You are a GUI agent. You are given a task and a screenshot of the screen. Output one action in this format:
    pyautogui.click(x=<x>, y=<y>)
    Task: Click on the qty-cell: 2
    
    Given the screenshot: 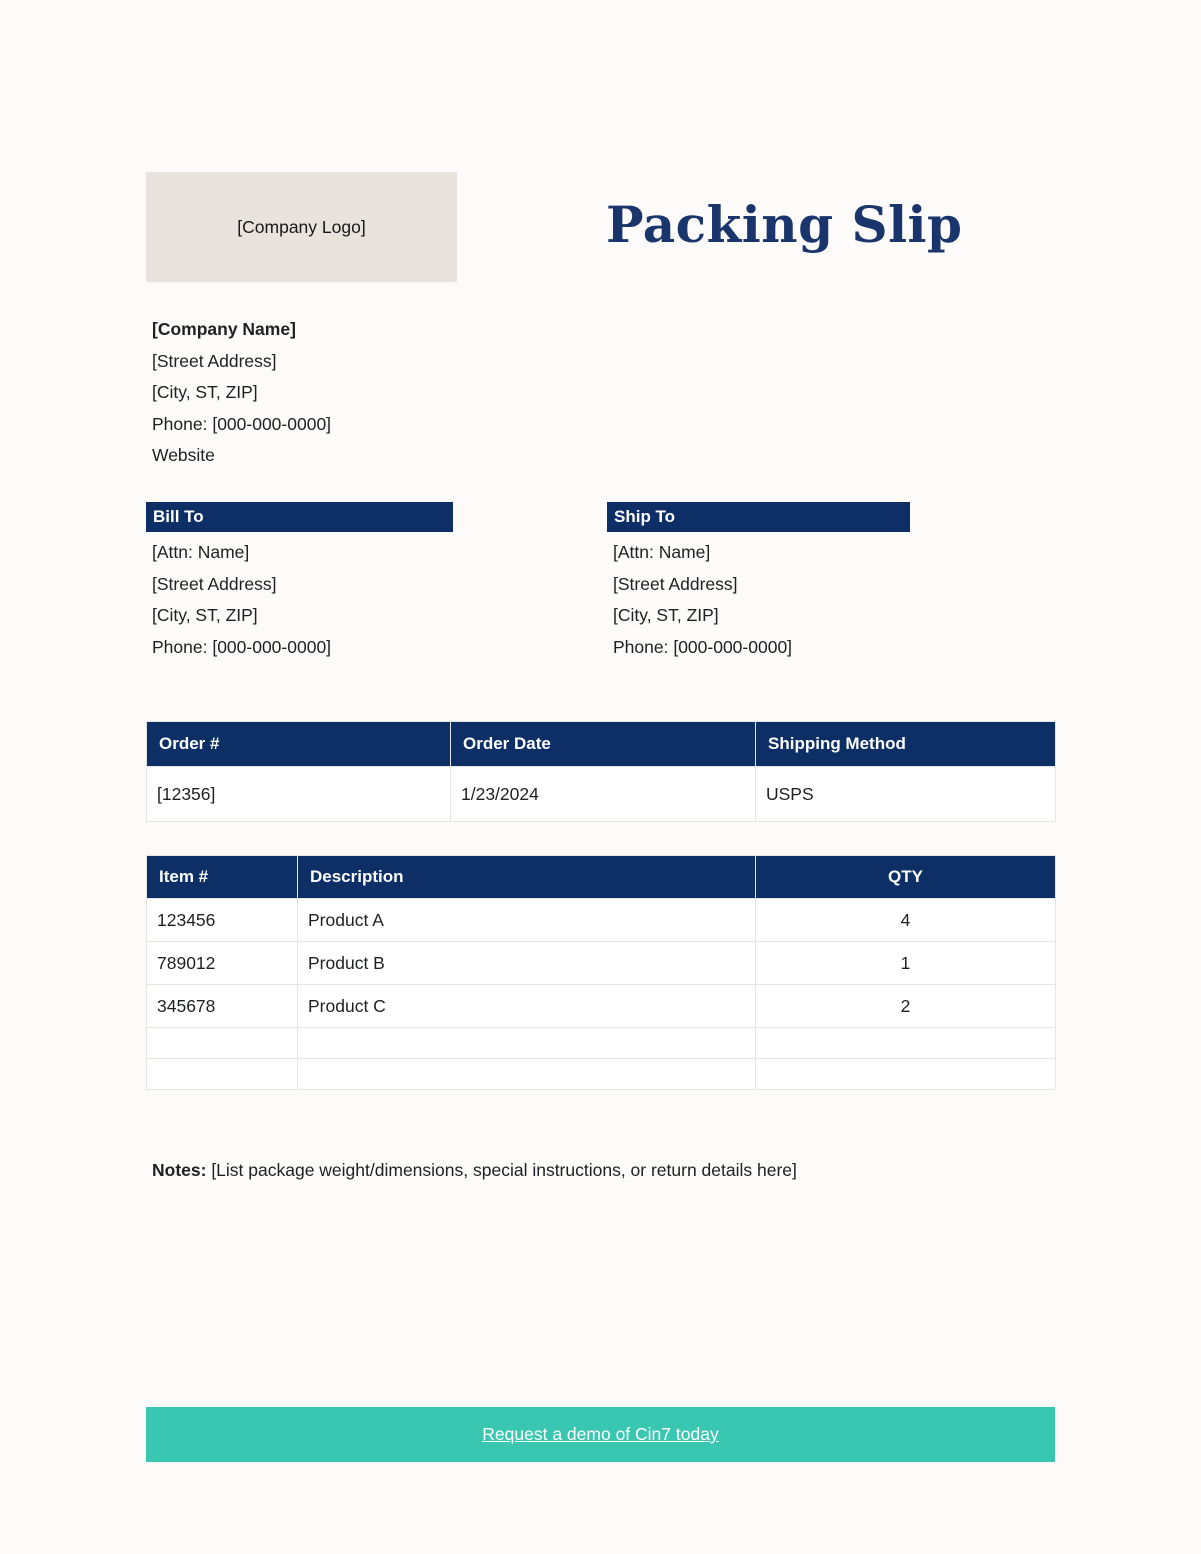 What is the action you would take?
    pyautogui.click(x=905, y=1006)
    